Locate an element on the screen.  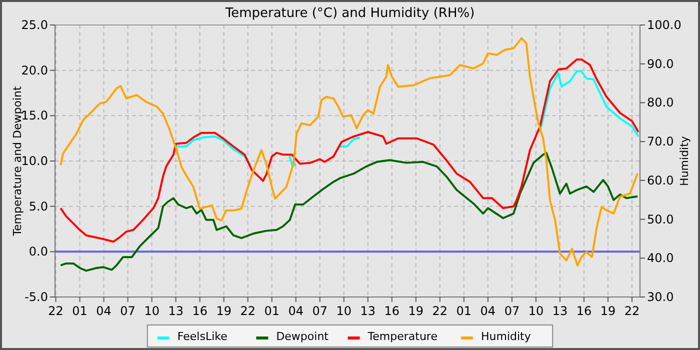
y2-tick-label: 100.0 is located at coordinates (664, 25).